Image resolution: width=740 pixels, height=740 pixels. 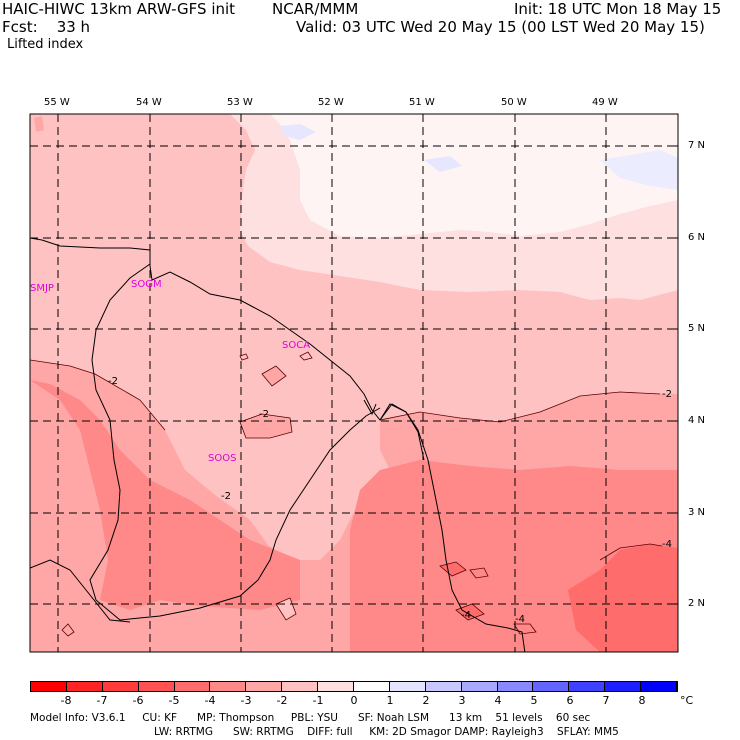 What do you see at coordinates (331, 102) in the screenshot?
I see `lon-label: 52 W` at bounding box center [331, 102].